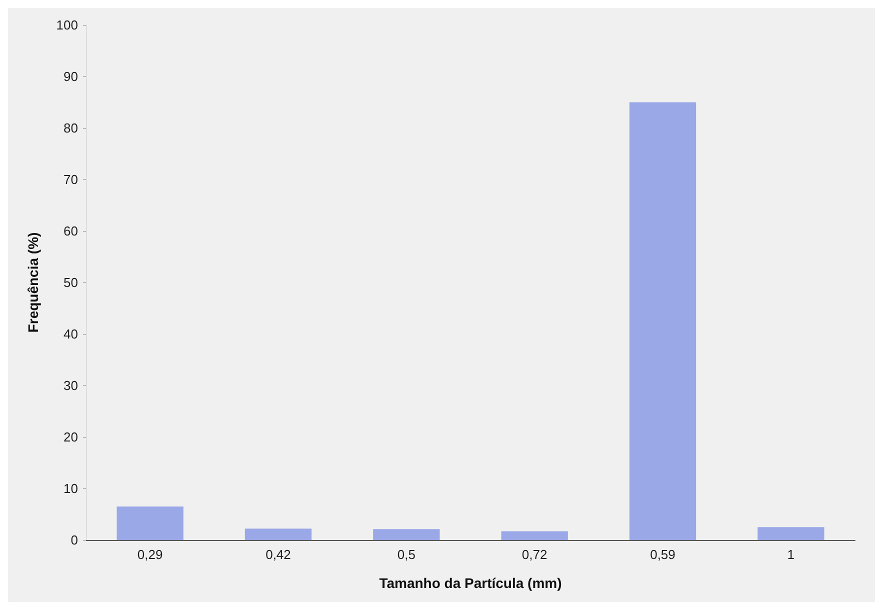 This screenshot has height=610, width=883. I want to click on y-tick-label: 60, so click(71, 231).